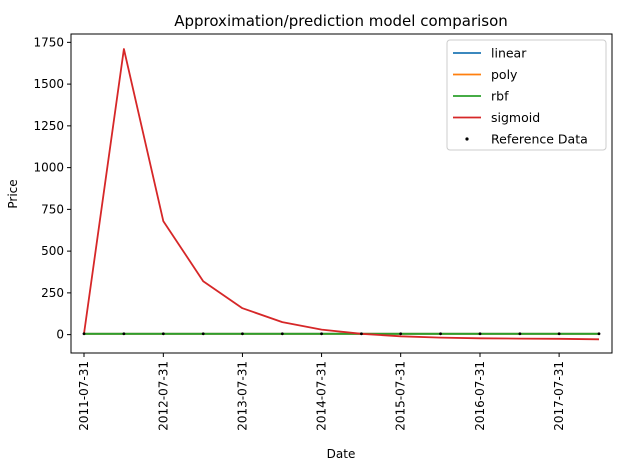 The image size is (622, 476). Describe the element at coordinates (13, 193) in the screenshot. I see `y-axis-label: Price` at that location.